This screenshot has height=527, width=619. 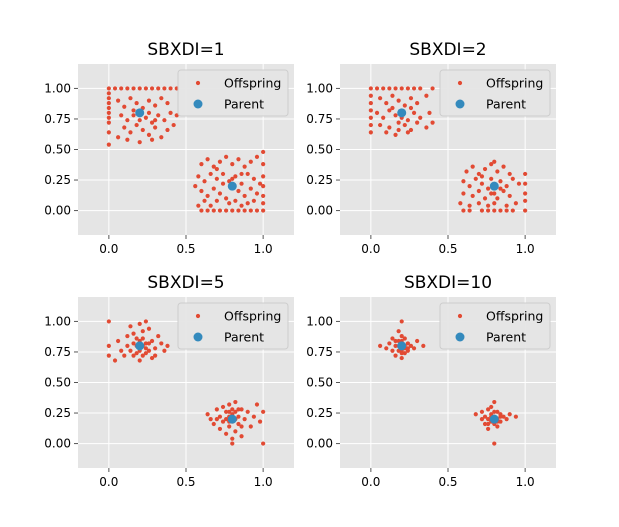 I want to click on x-tick-label: 0.0, so click(x=370, y=482).